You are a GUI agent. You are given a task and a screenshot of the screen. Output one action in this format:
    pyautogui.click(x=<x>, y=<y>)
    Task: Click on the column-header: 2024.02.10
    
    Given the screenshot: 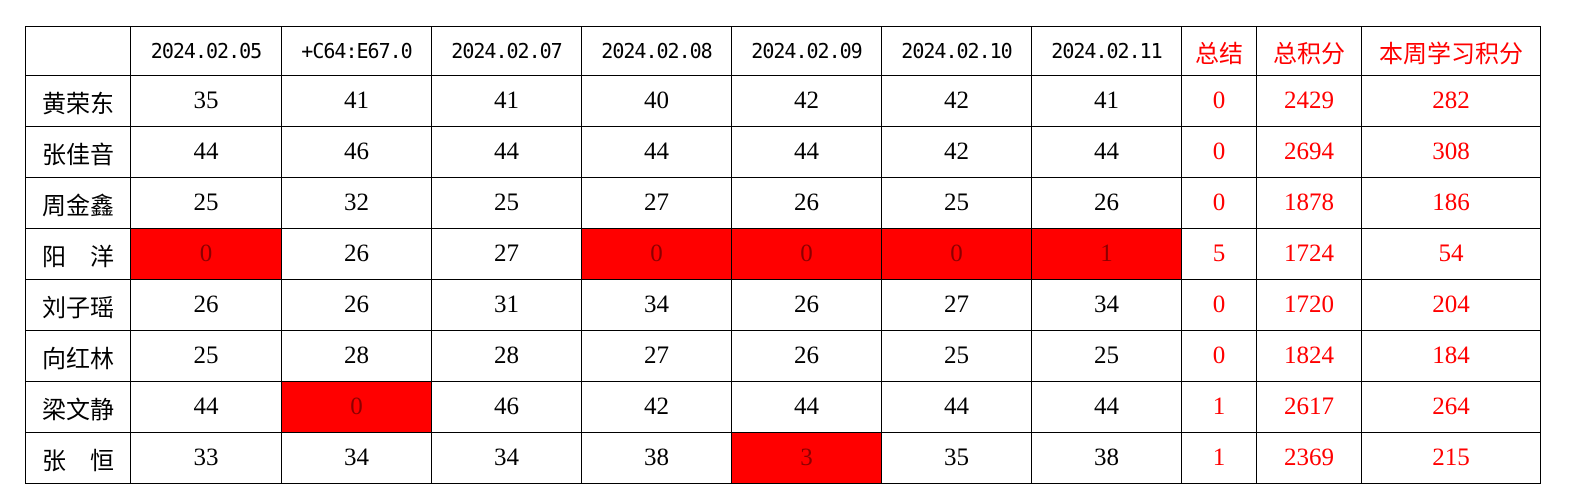 What is the action you would take?
    pyautogui.click(x=956, y=51)
    